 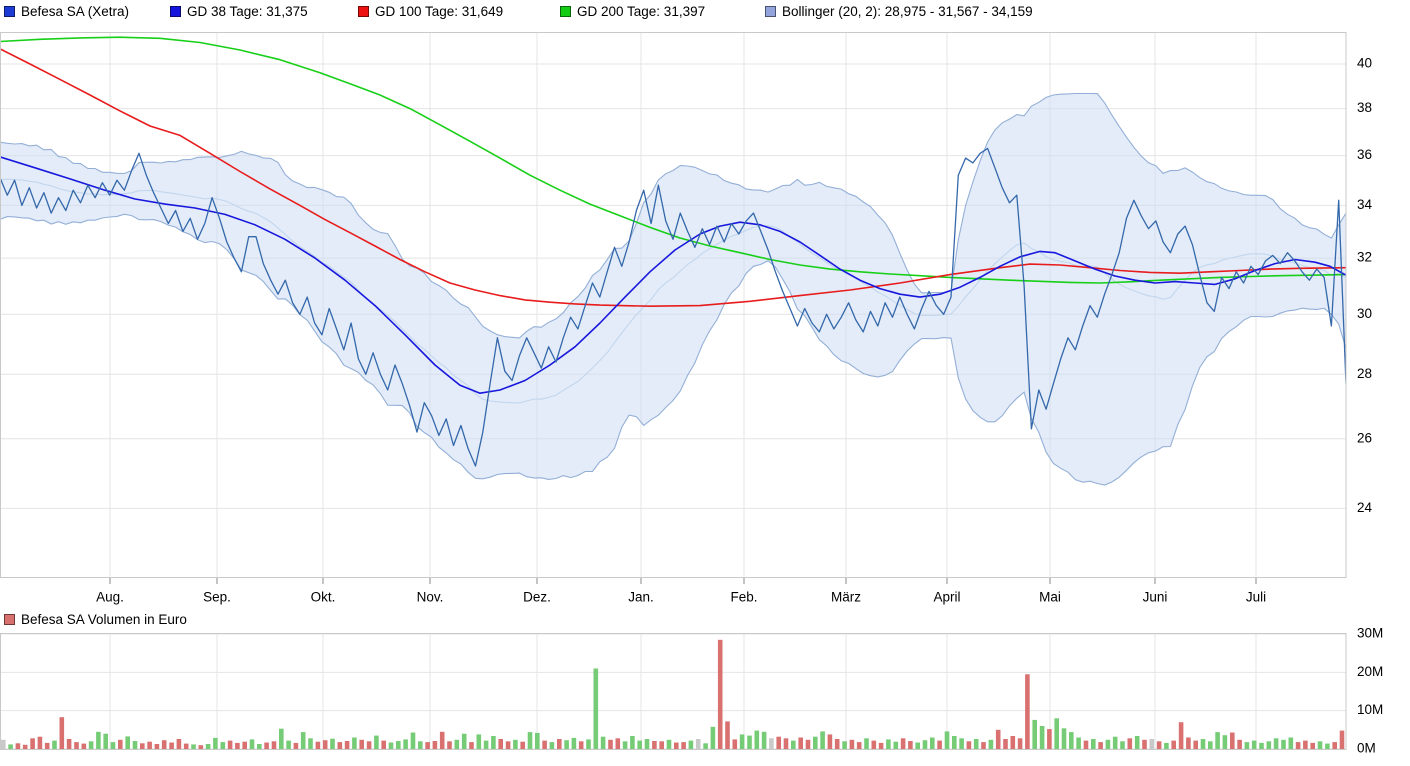 What do you see at coordinates (946, 597) in the screenshot?
I see `x-axis-label: April` at bounding box center [946, 597].